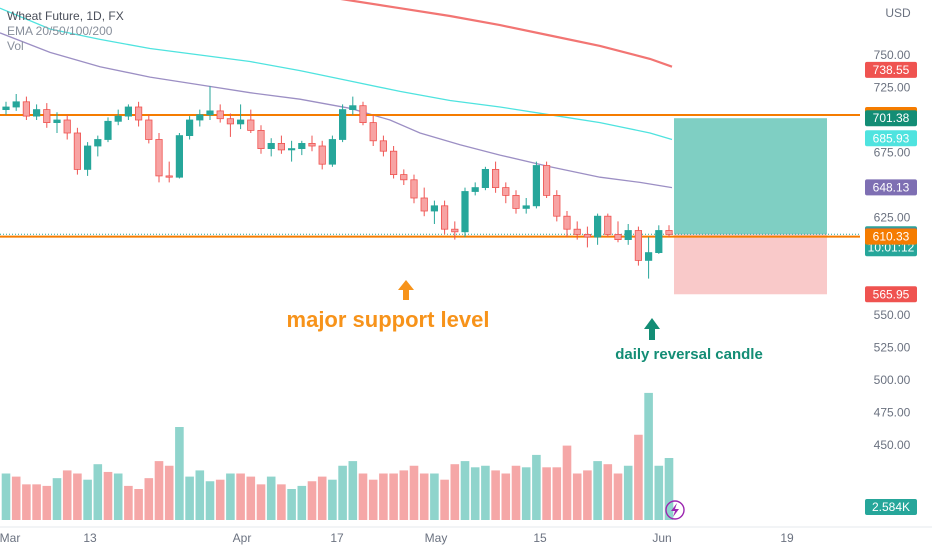 The image size is (932, 550). Describe the element at coordinates (388, 306) in the screenshot. I see `support-annotation: major support level` at that location.